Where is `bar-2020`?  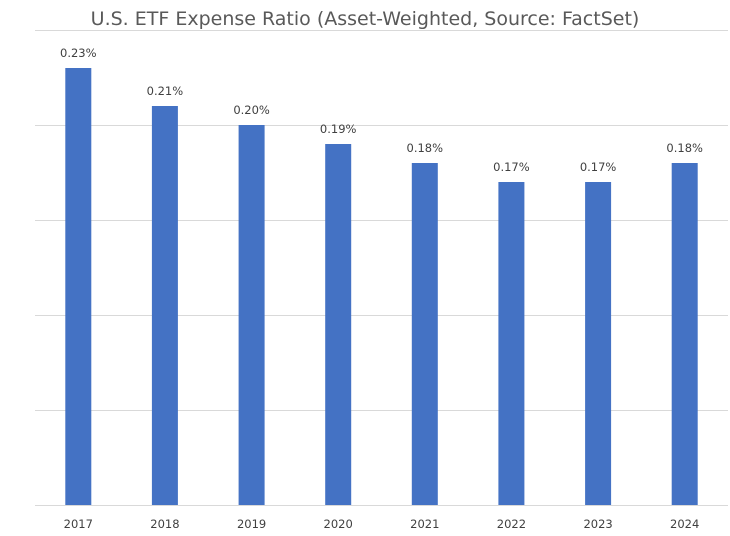 bar-2020 is located at coordinates (338, 324).